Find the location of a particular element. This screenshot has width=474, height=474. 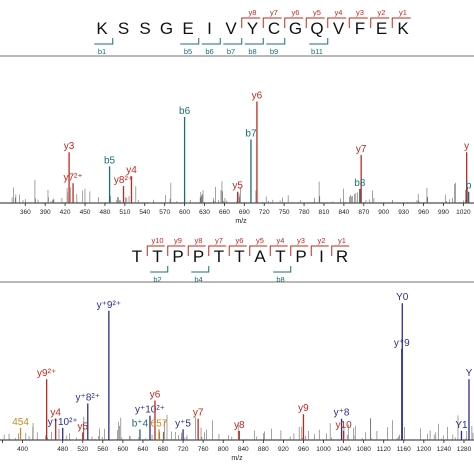

sequence-letter: Q is located at coordinates (316, 28).